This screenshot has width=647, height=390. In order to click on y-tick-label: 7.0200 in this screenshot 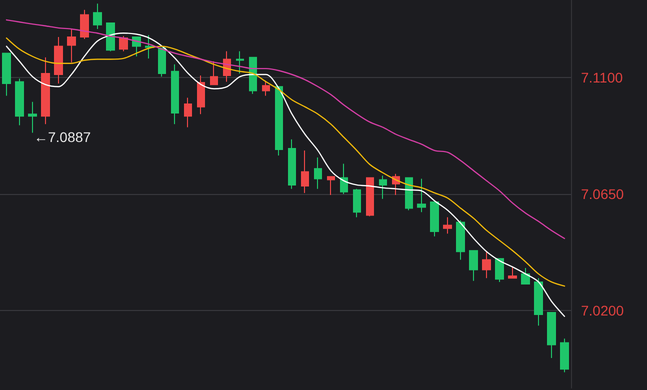, I will do `click(602, 310)`.